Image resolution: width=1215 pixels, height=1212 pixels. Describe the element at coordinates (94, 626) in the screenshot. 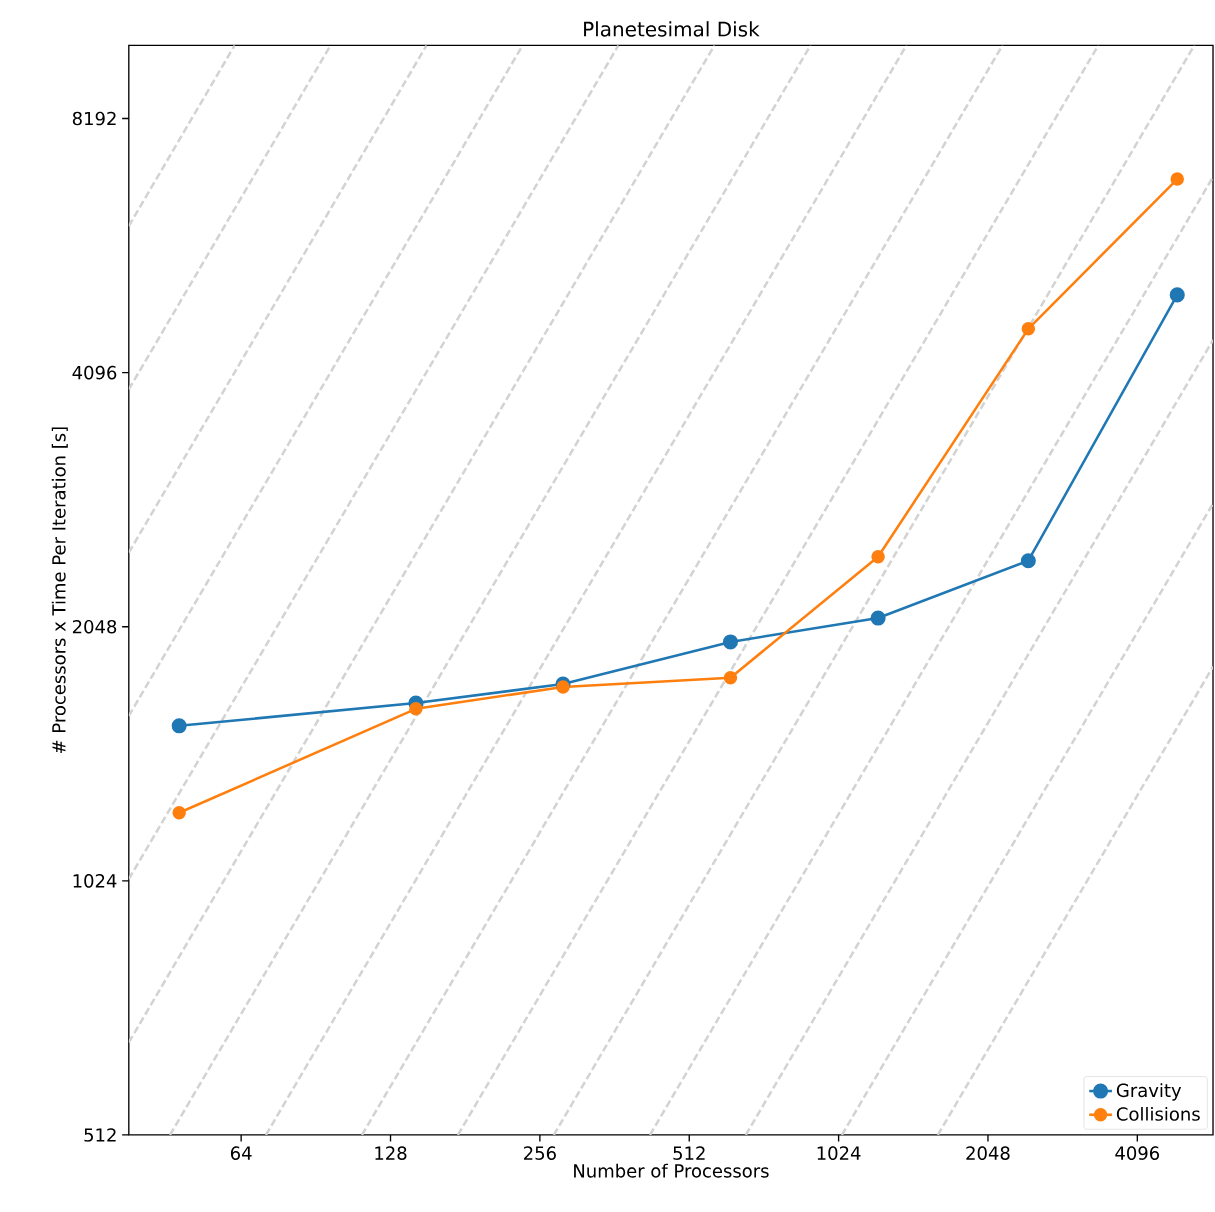

I see `y-tick-label: 2048` at that location.